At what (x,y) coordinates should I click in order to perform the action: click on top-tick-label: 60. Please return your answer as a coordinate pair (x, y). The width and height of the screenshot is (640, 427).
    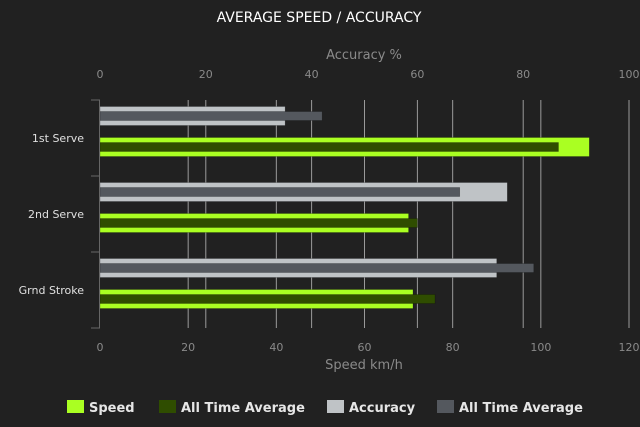
    Looking at the image, I should click on (417, 74).